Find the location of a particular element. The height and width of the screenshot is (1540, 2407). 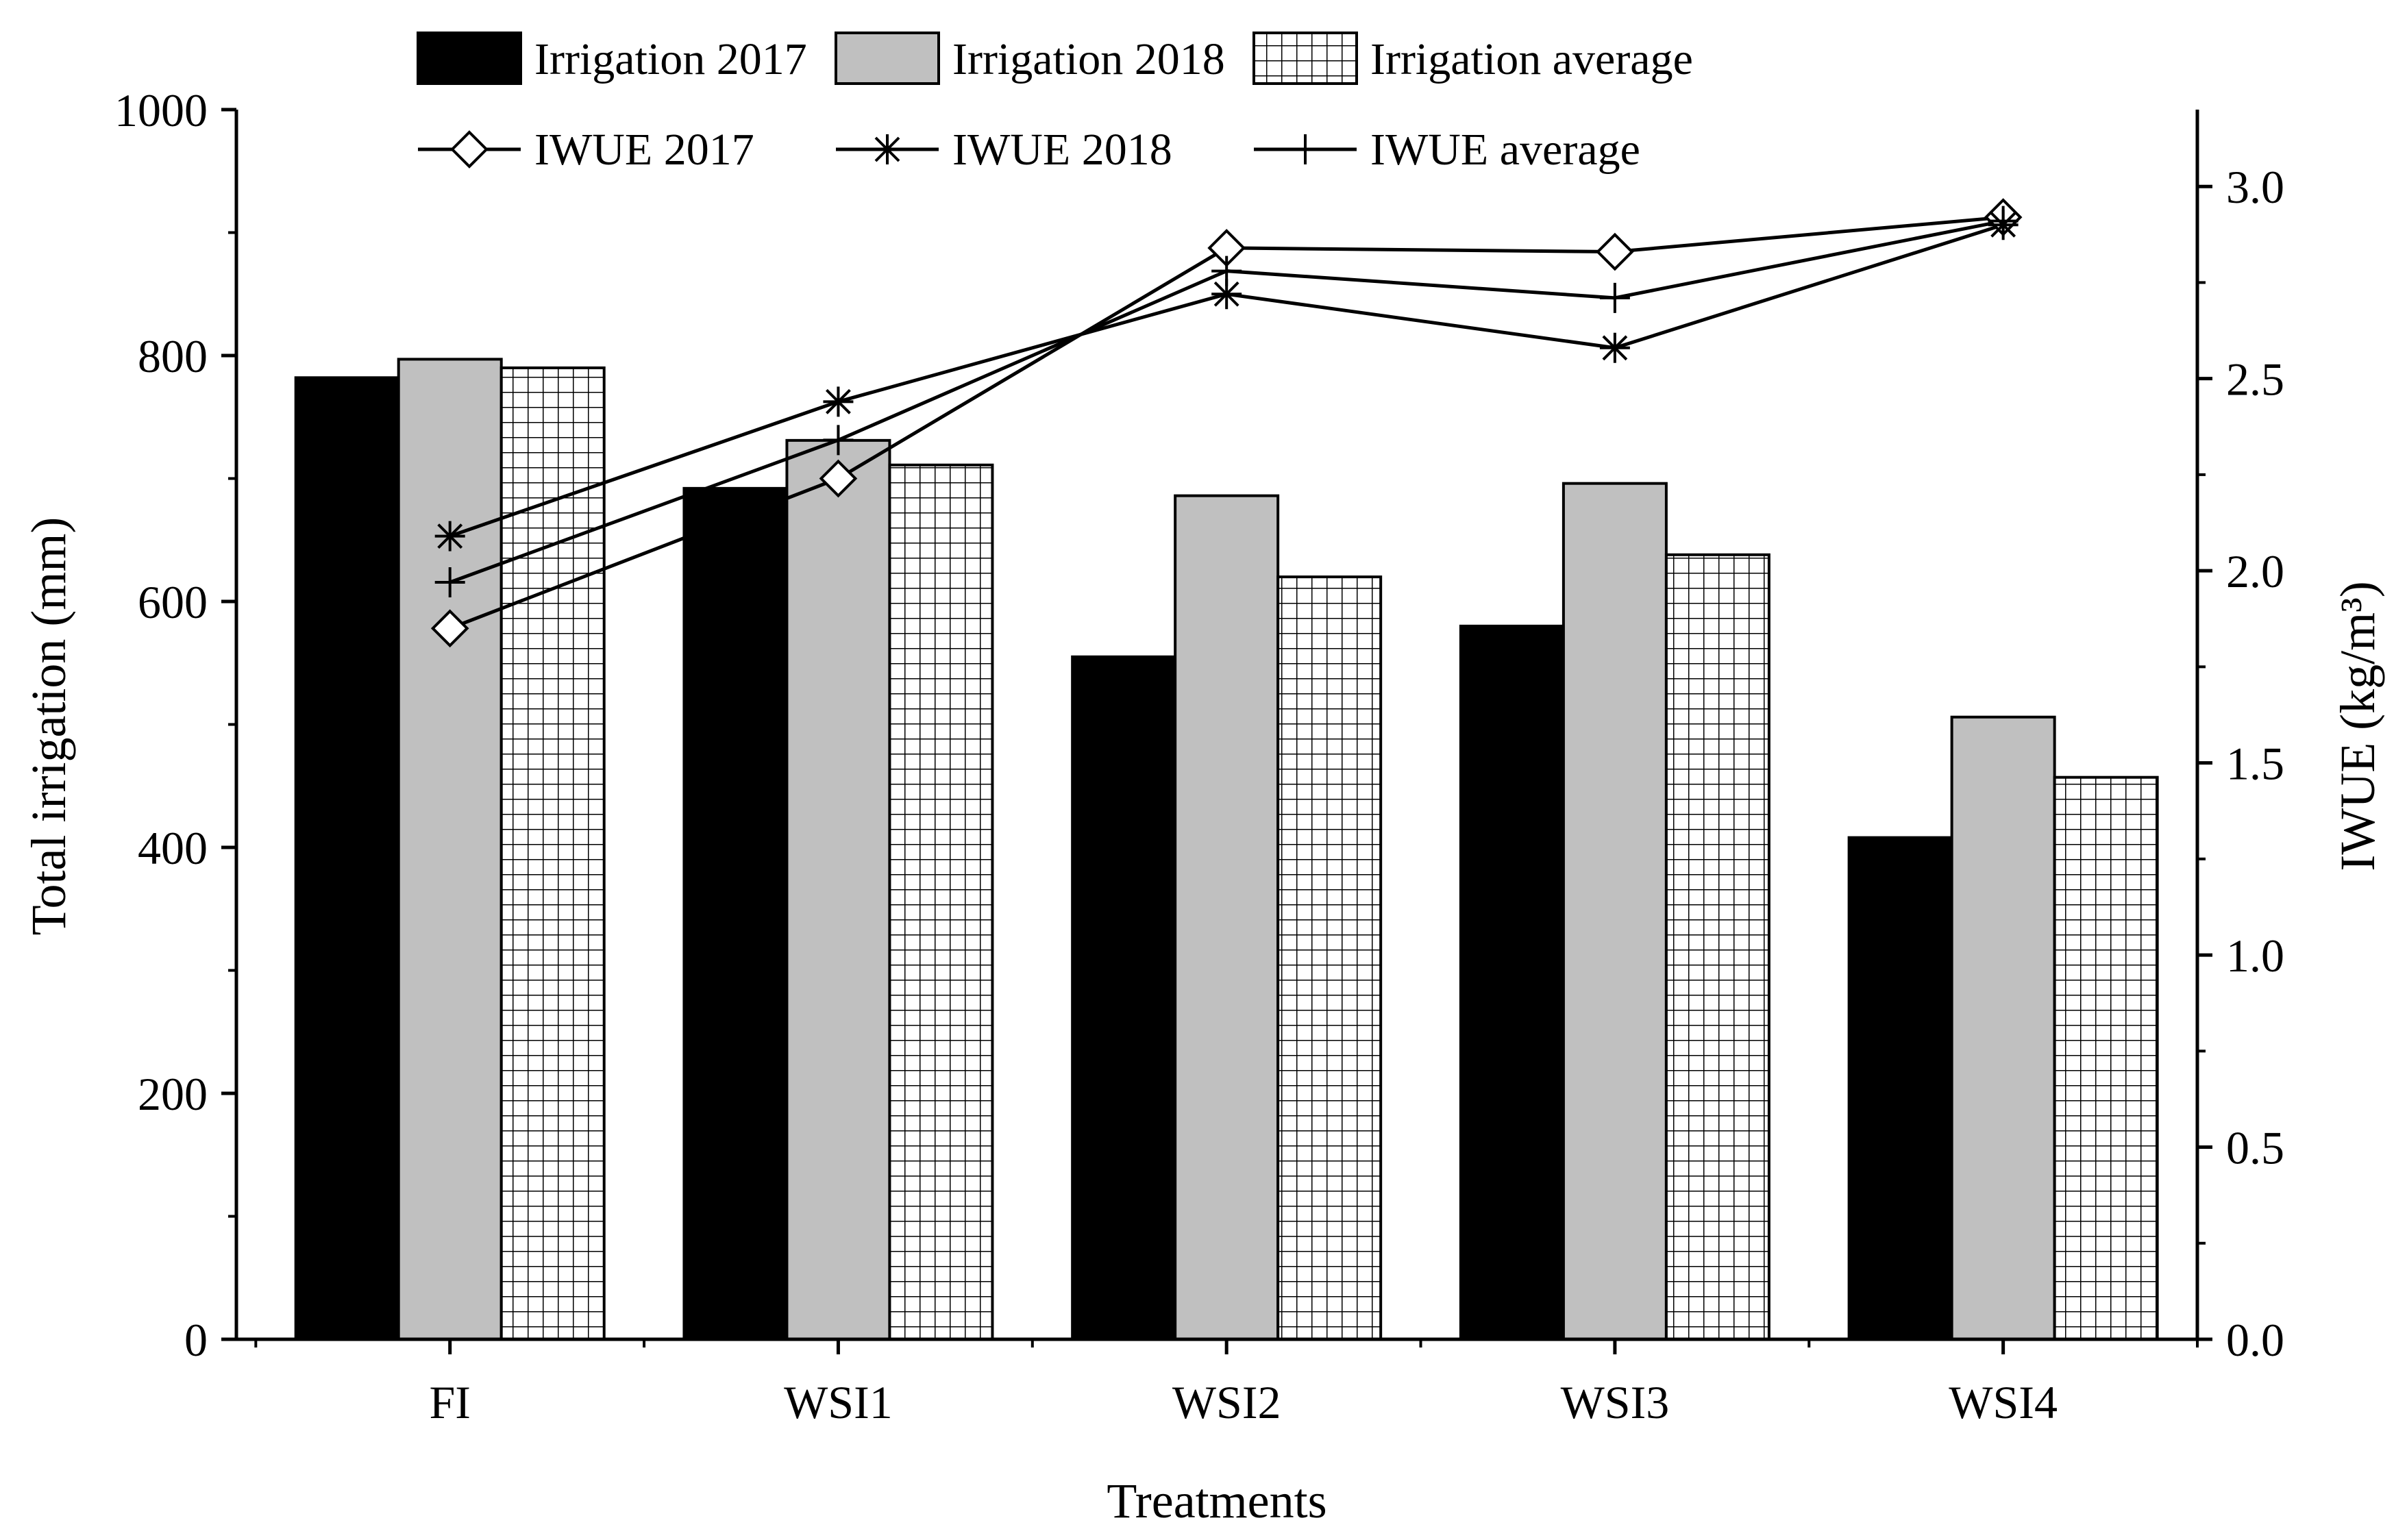

right-tick-label: 2.5 is located at coordinates (2255, 379).